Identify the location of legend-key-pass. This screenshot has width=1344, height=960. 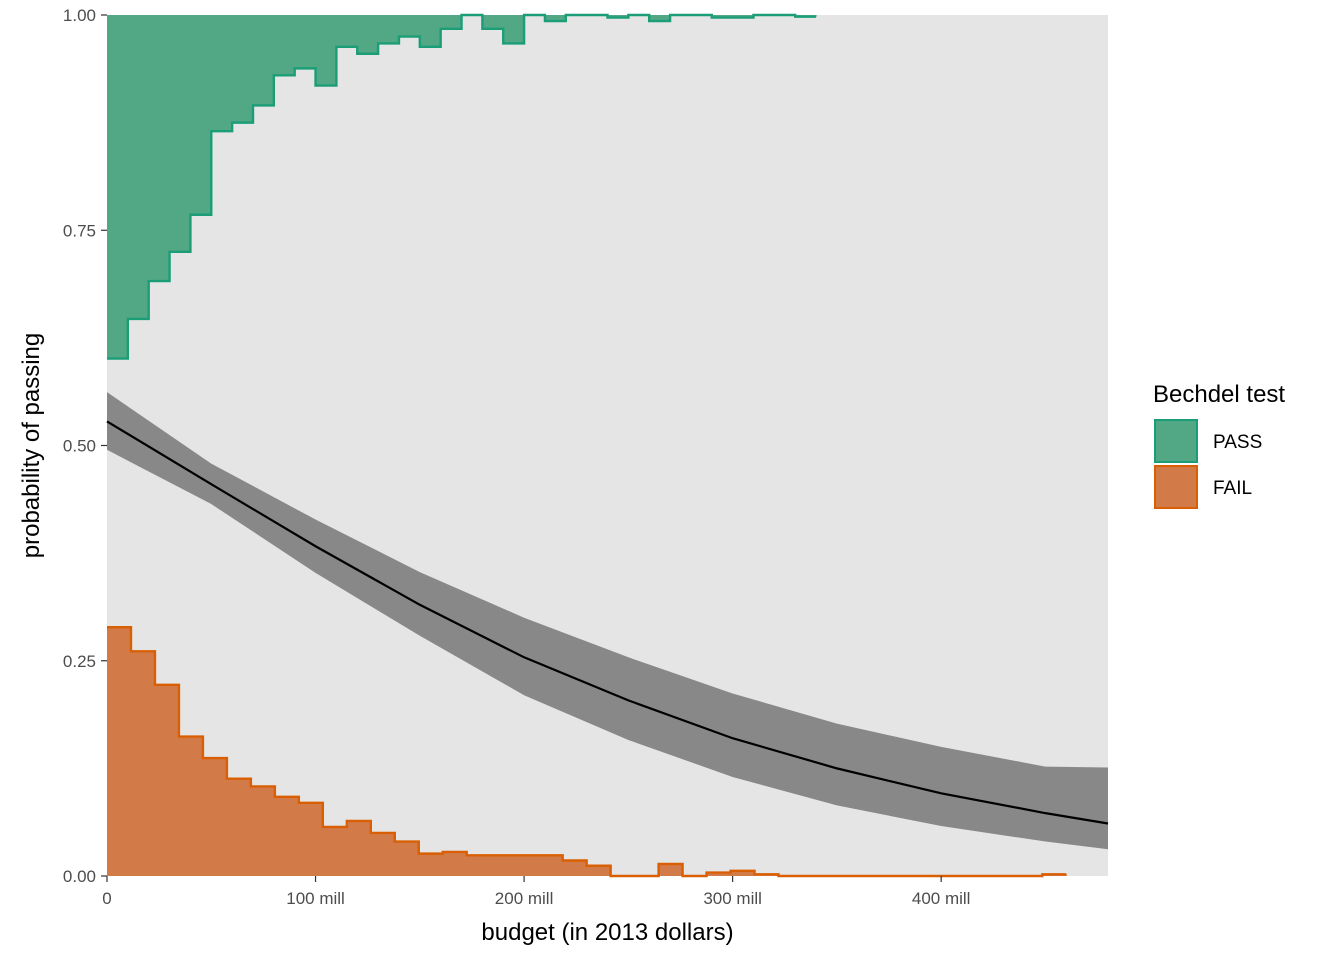
(1176, 441).